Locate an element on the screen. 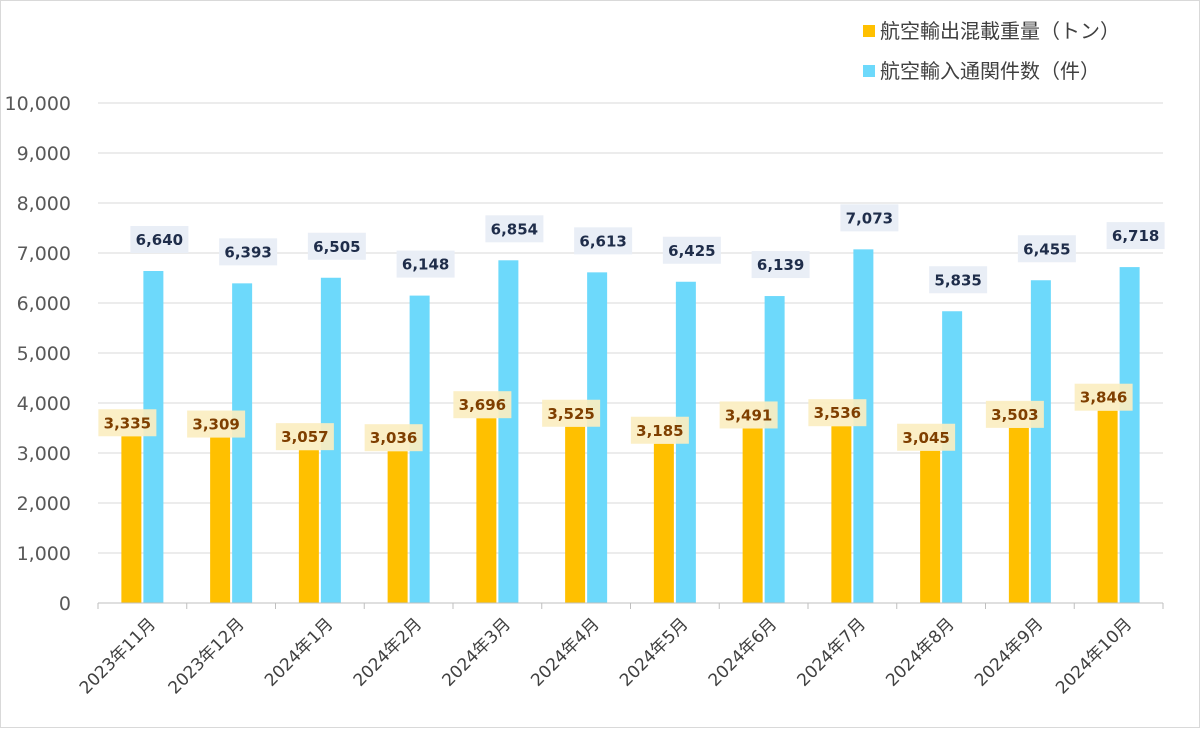 This screenshot has height=732, width=1200. data-label: 6,139 is located at coordinates (780, 265).